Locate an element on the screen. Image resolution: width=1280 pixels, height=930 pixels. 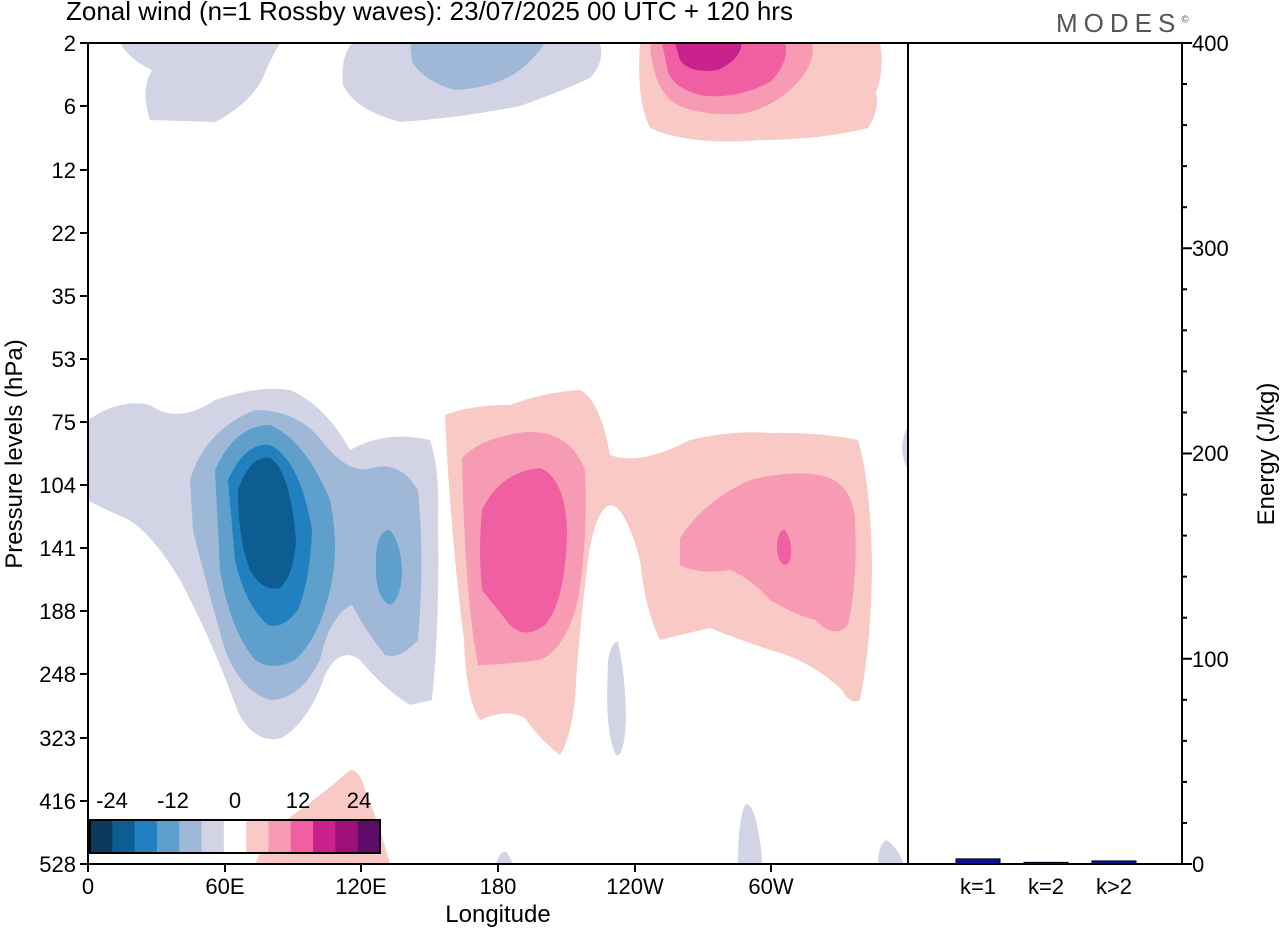
energy-bar-k=2 is located at coordinates (1046, 863).